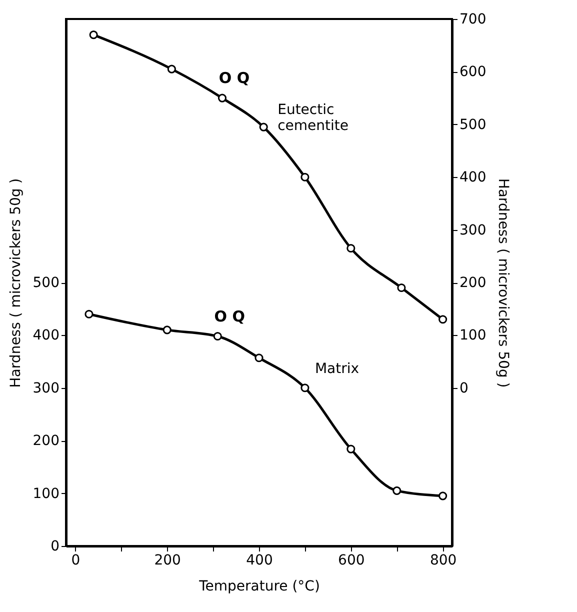  What do you see at coordinates (443, 560) in the screenshot?
I see `x-tick-label: 800` at bounding box center [443, 560].